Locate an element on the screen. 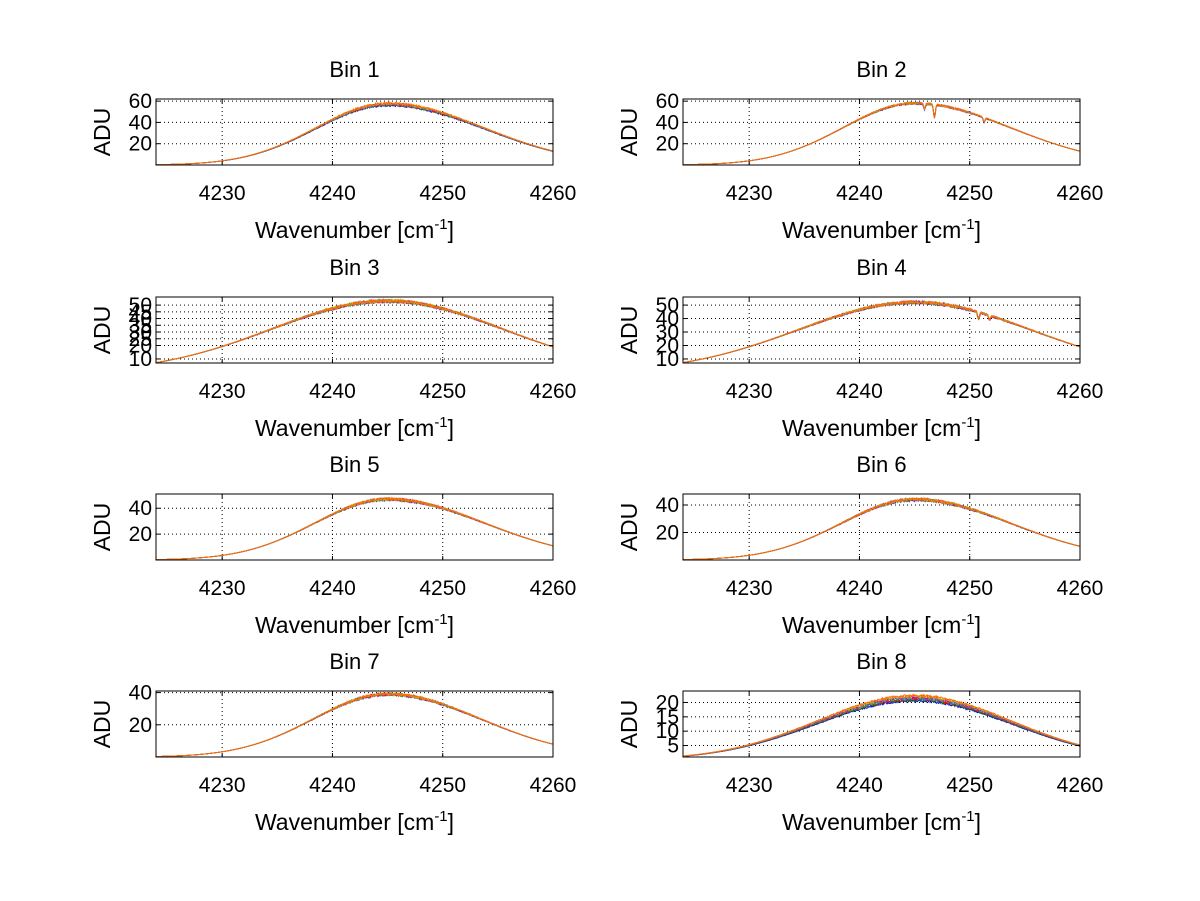  y-tick-label: 15 is located at coordinates (667, 717).